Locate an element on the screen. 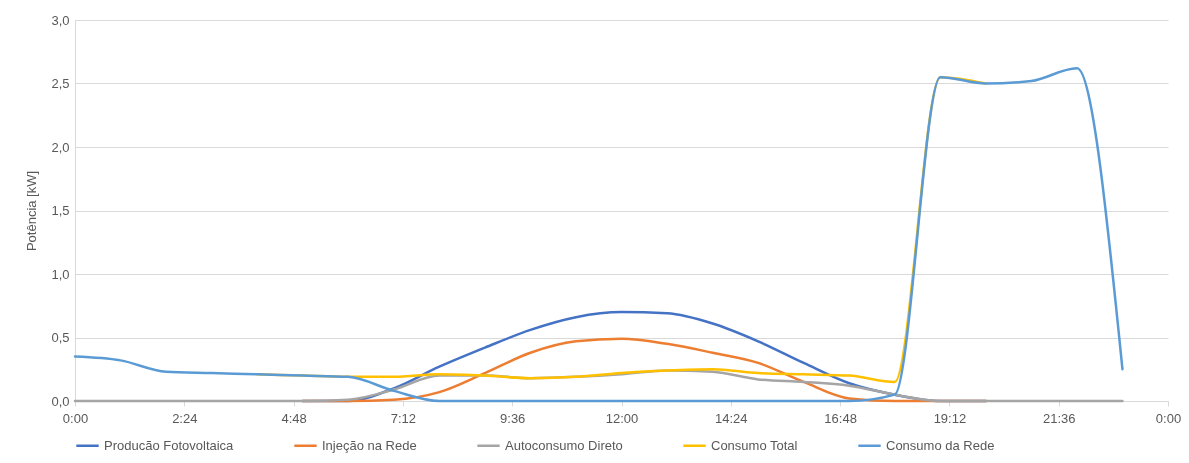 This screenshot has height=463, width=1189. y-tick-label: 3,0 is located at coordinates (60, 20).